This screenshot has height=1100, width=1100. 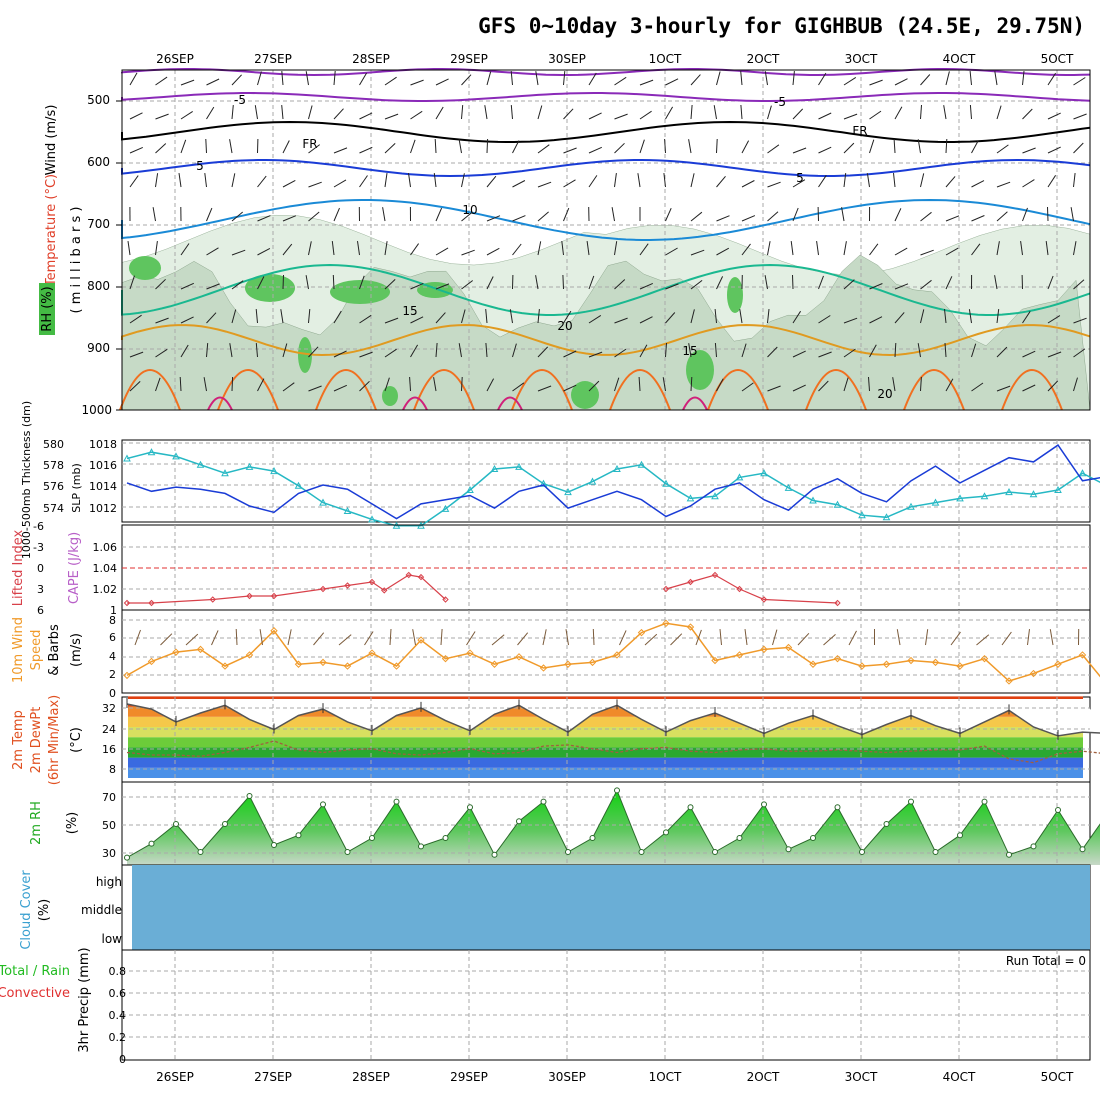 What do you see at coordinates (44, 910) in the screenshot?
I see `cloud-unit: (%)` at bounding box center [44, 910].